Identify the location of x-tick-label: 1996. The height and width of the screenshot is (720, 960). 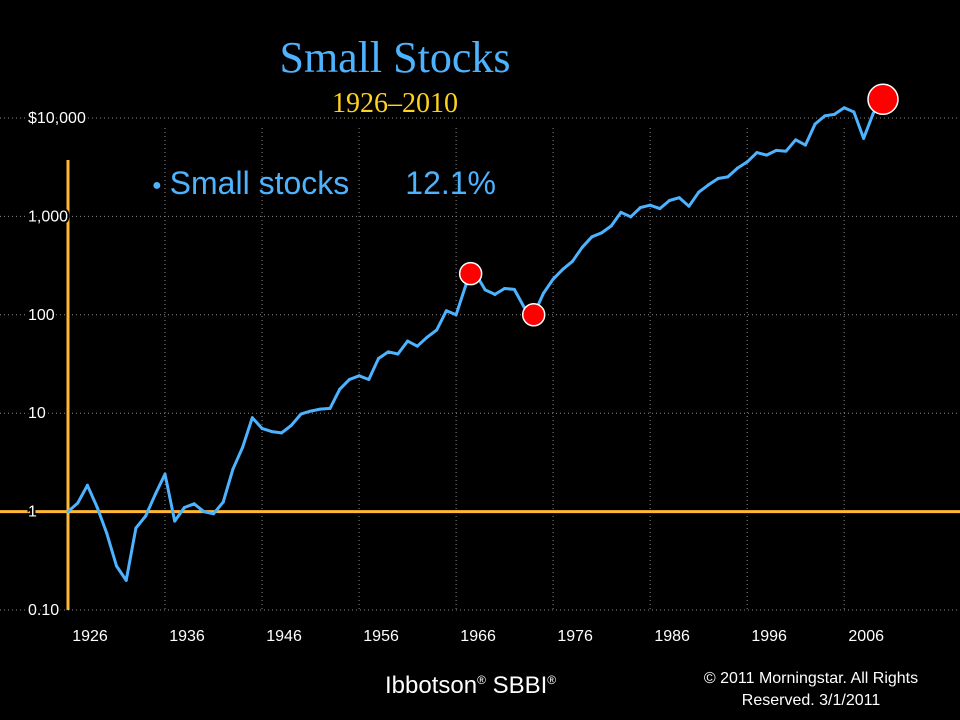
(769, 636).